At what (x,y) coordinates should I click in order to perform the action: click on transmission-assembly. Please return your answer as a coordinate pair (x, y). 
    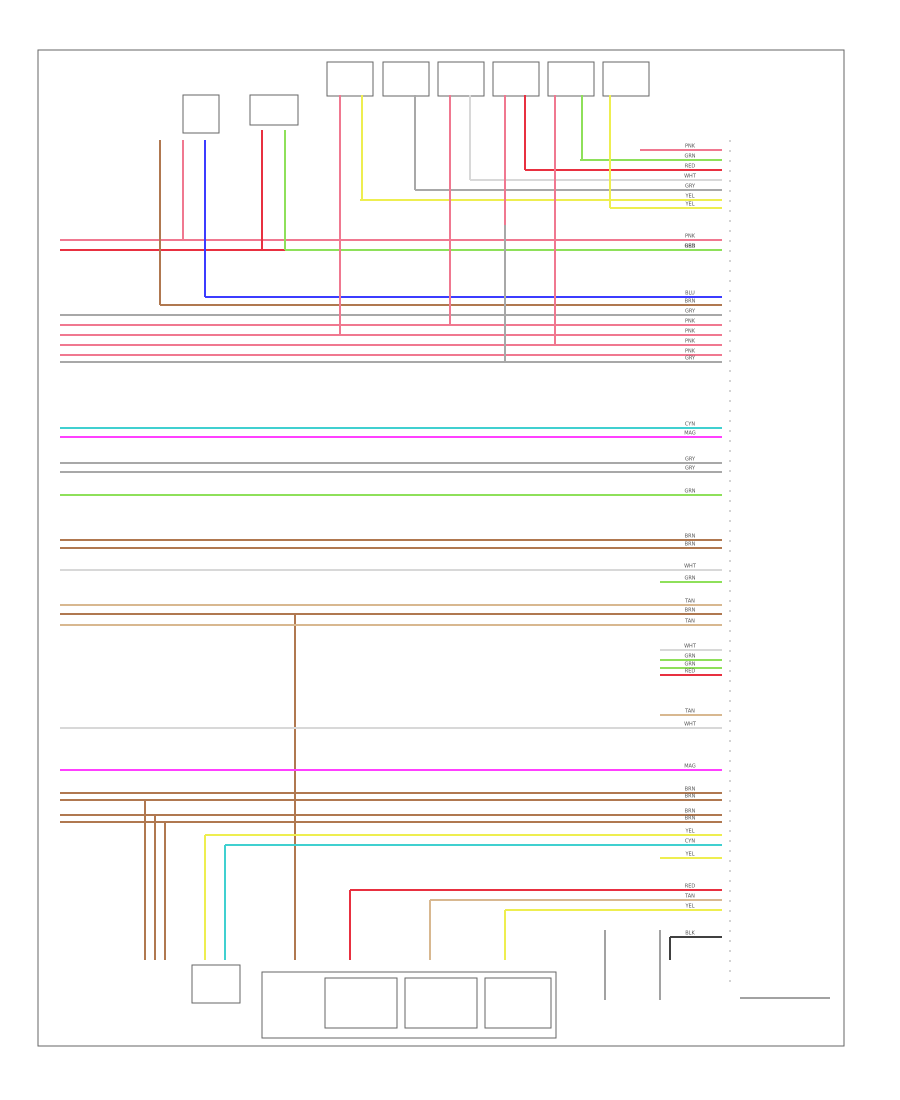
    Looking at the image, I should click on (409, 1005).